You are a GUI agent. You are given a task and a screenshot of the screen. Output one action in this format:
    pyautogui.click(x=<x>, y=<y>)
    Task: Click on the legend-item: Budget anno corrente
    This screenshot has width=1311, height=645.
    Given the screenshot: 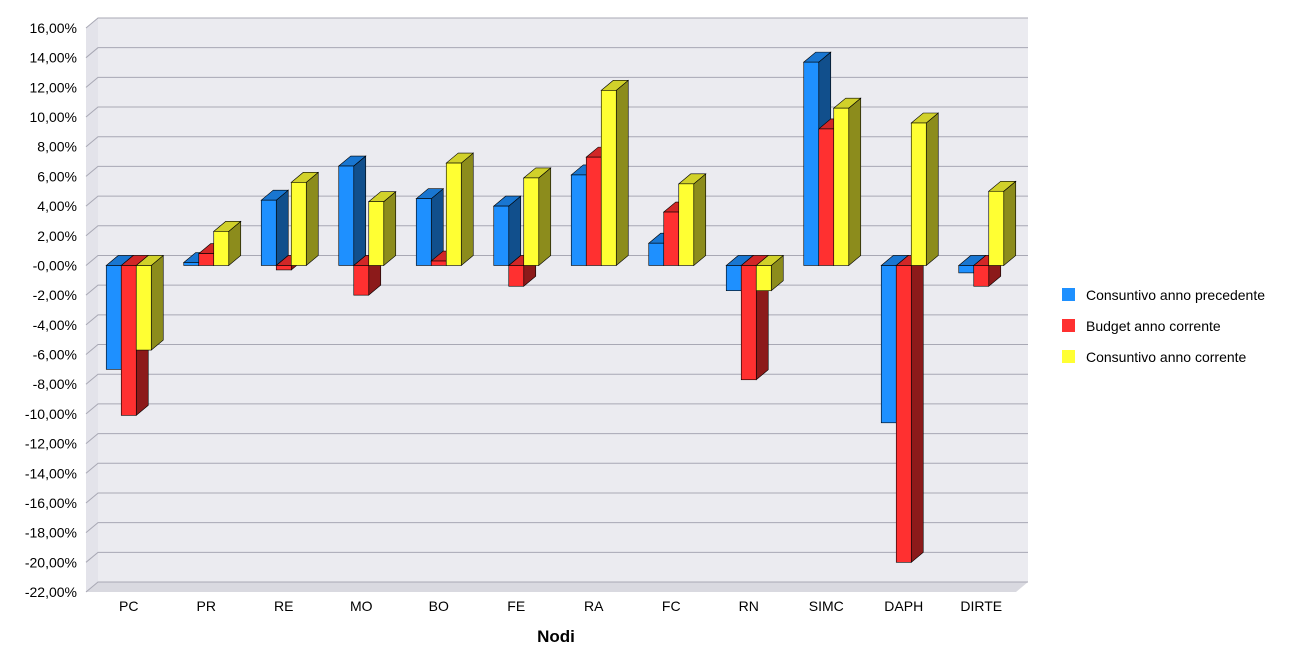 What is the action you would take?
    pyautogui.click(x=1141, y=326)
    